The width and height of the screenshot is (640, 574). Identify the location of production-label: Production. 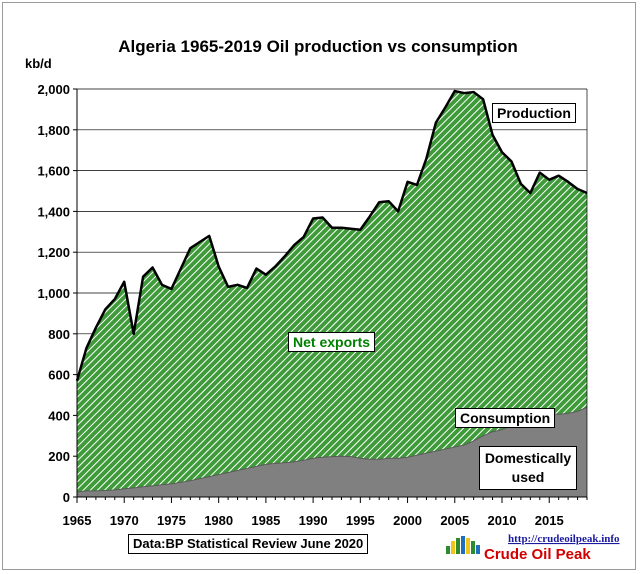
(534, 113).